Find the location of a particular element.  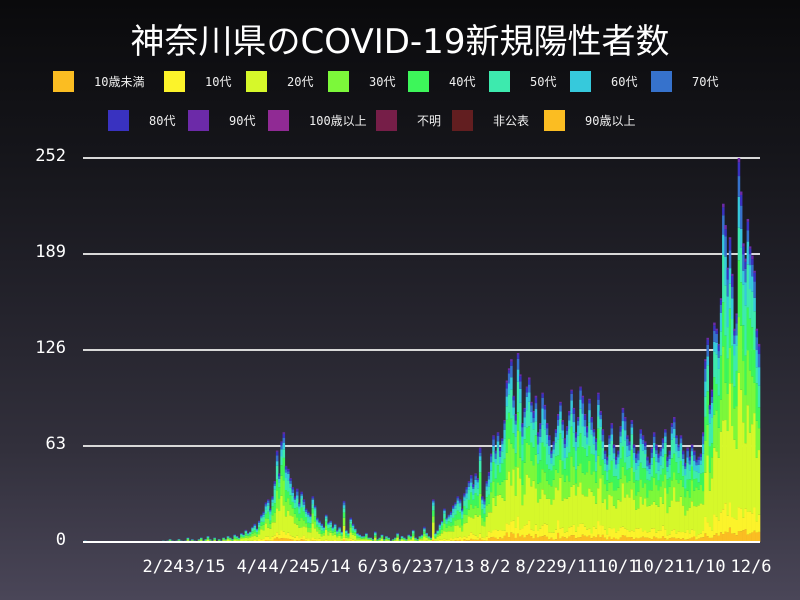

legend-item: 50代 is located at coordinates (522, 81).